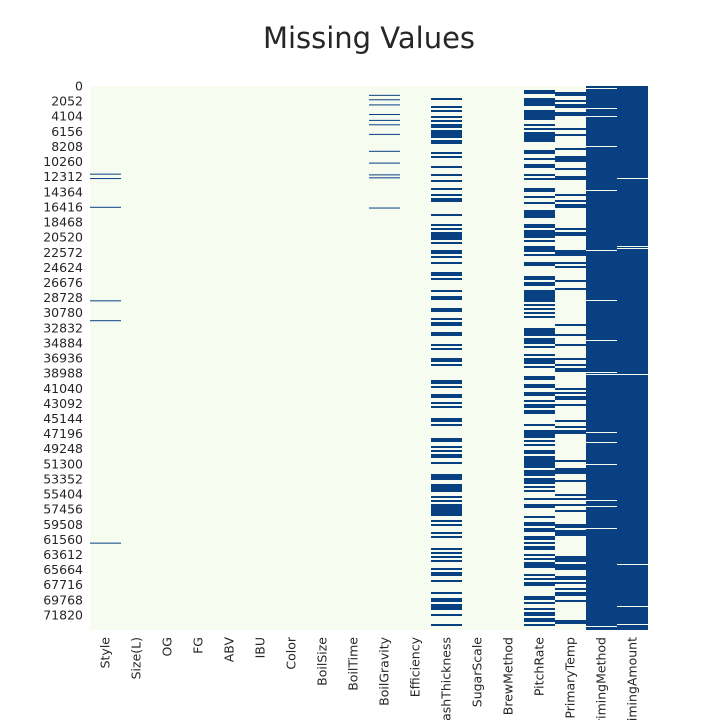 The height and width of the screenshot is (720, 720). What do you see at coordinates (63, 463) in the screenshot?
I see `y-tick-label: 51300` at bounding box center [63, 463].